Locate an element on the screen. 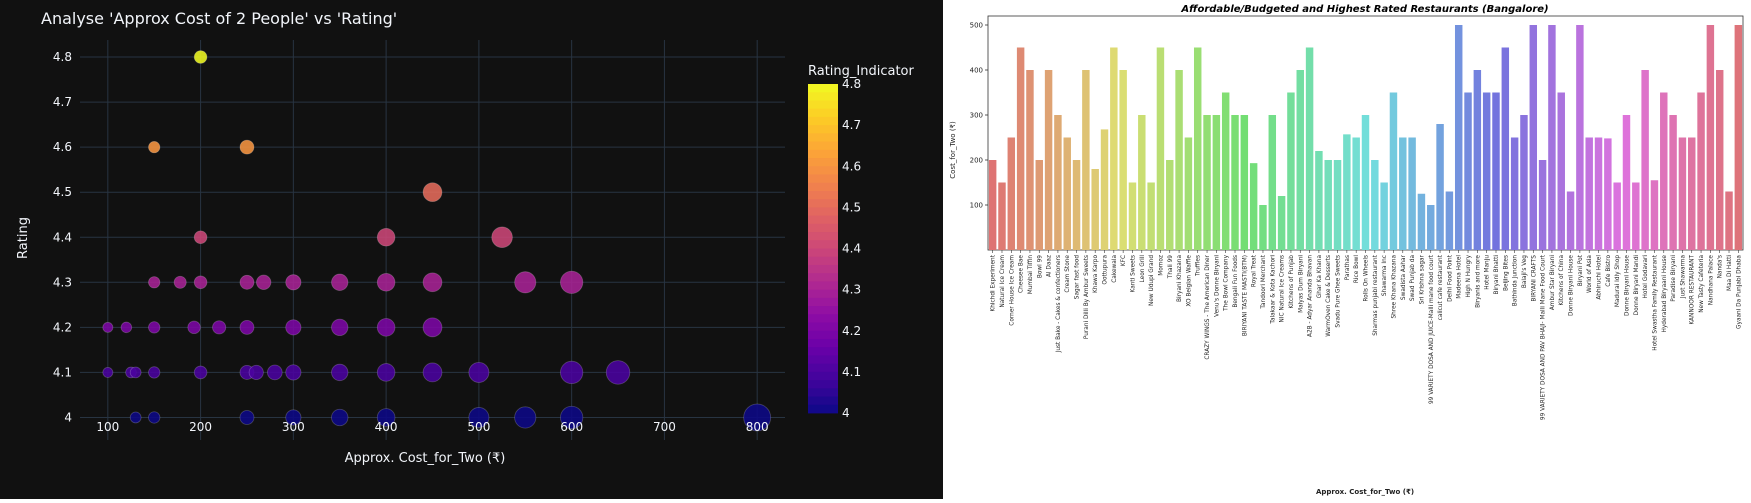 This screenshot has width=1751, height=503. colorbar-tick-label: 4 is located at coordinates (846, 413).